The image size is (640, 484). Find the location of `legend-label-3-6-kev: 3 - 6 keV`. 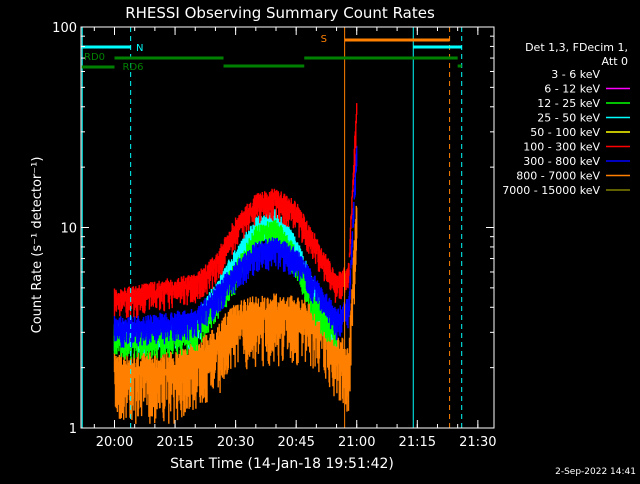

legend-label-3-6-kev: 3 - 6 keV is located at coordinates (575, 74).